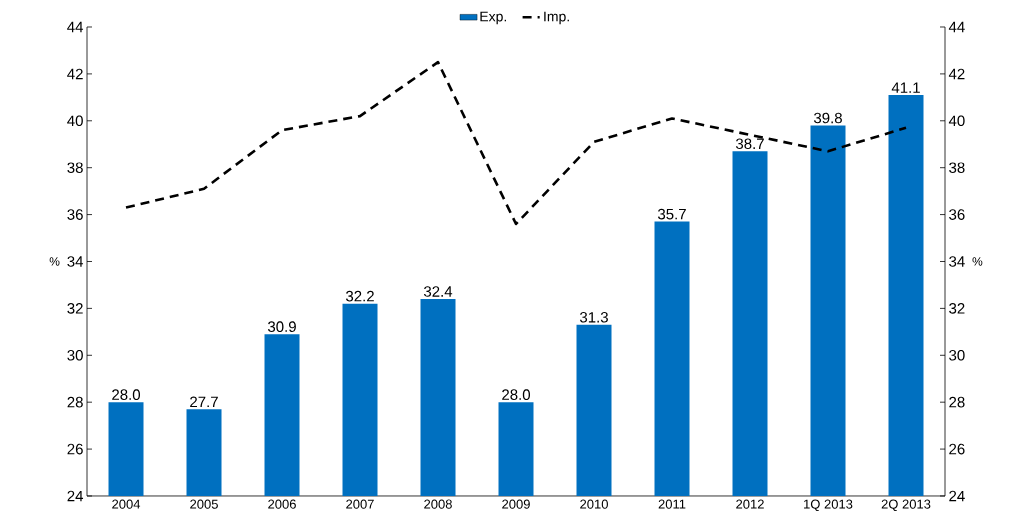 This screenshot has height=526, width=1011. What do you see at coordinates (957, 402) in the screenshot?
I see `y2-tick-label: 28` at bounding box center [957, 402].